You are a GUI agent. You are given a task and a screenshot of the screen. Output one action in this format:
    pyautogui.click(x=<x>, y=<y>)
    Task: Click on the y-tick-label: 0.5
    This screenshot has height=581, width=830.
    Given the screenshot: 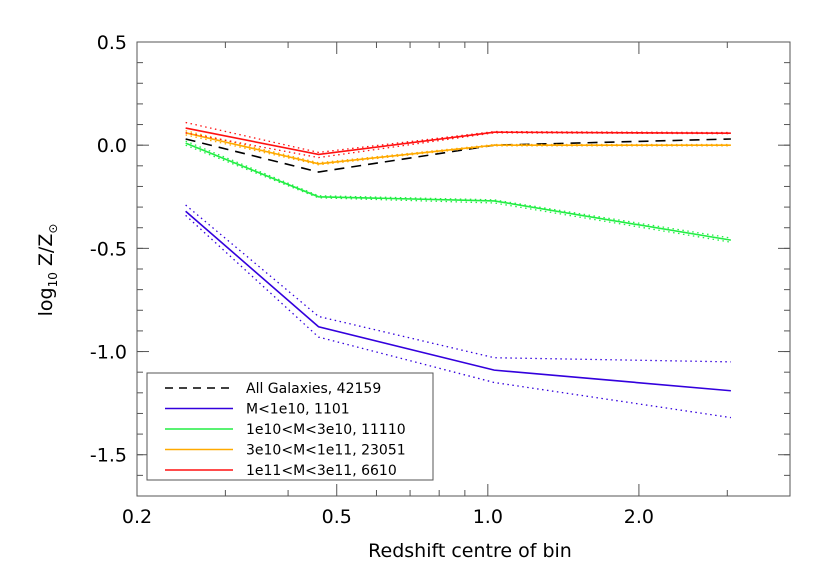 What is the action you would take?
    pyautogui.click(x=112, y=43)
    